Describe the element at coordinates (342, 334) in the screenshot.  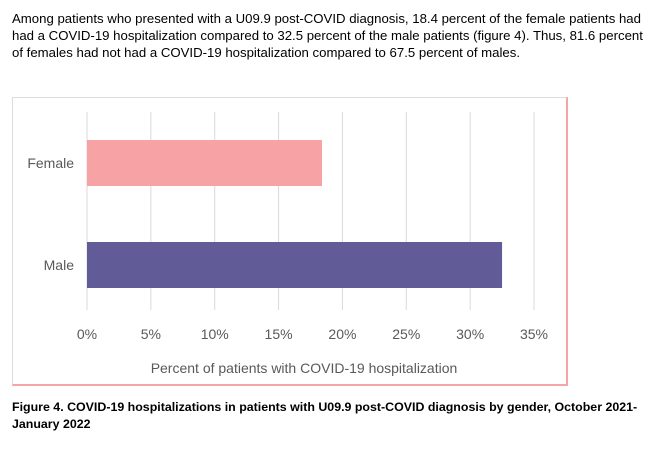
I see `x-tick-label: 20%` at that location.